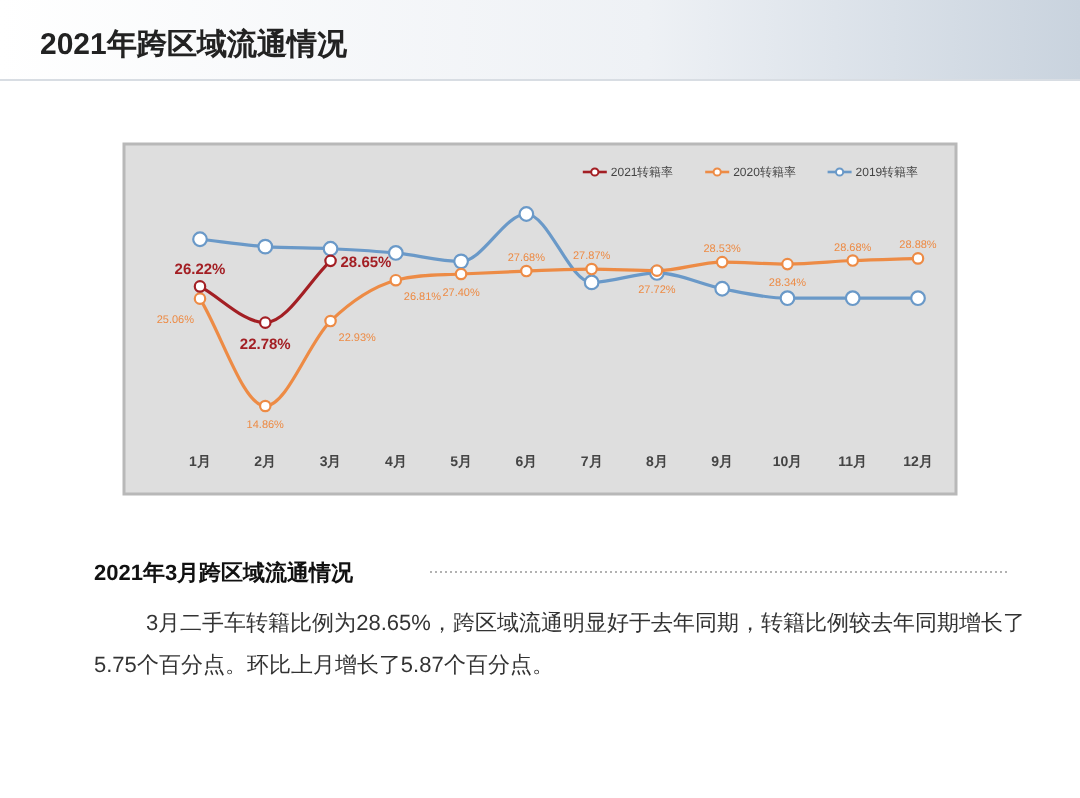 The image size is (1080, 798). Describe the element at coordinates (194, 44) in the screenshot. I see `chart-title: 2021年跨区域流通情况` at that location.